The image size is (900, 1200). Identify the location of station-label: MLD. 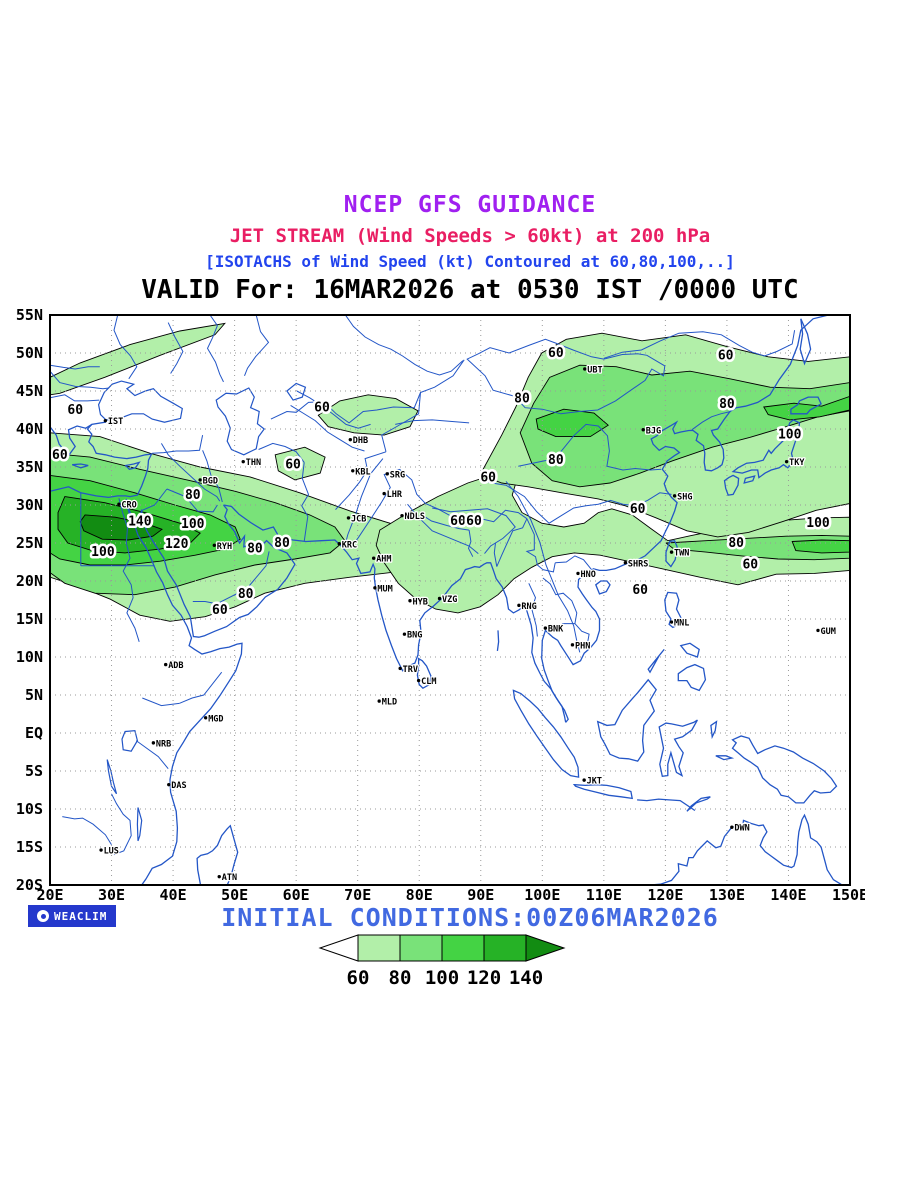
(389, 703).